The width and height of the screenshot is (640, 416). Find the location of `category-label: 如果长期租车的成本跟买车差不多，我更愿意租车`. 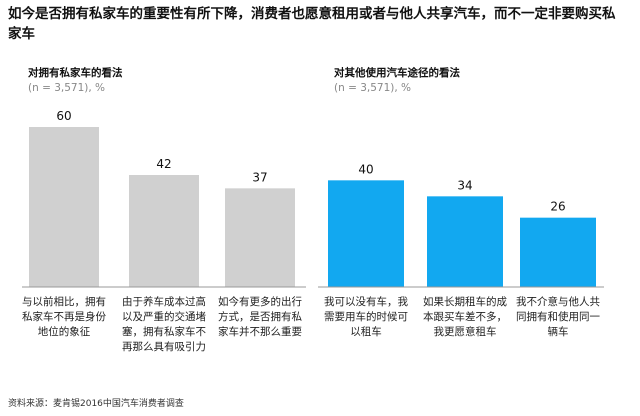

category-label: 如果长期租车的成本跟买车差不多，我更愿意租车 is located at coordinates (465, 317).